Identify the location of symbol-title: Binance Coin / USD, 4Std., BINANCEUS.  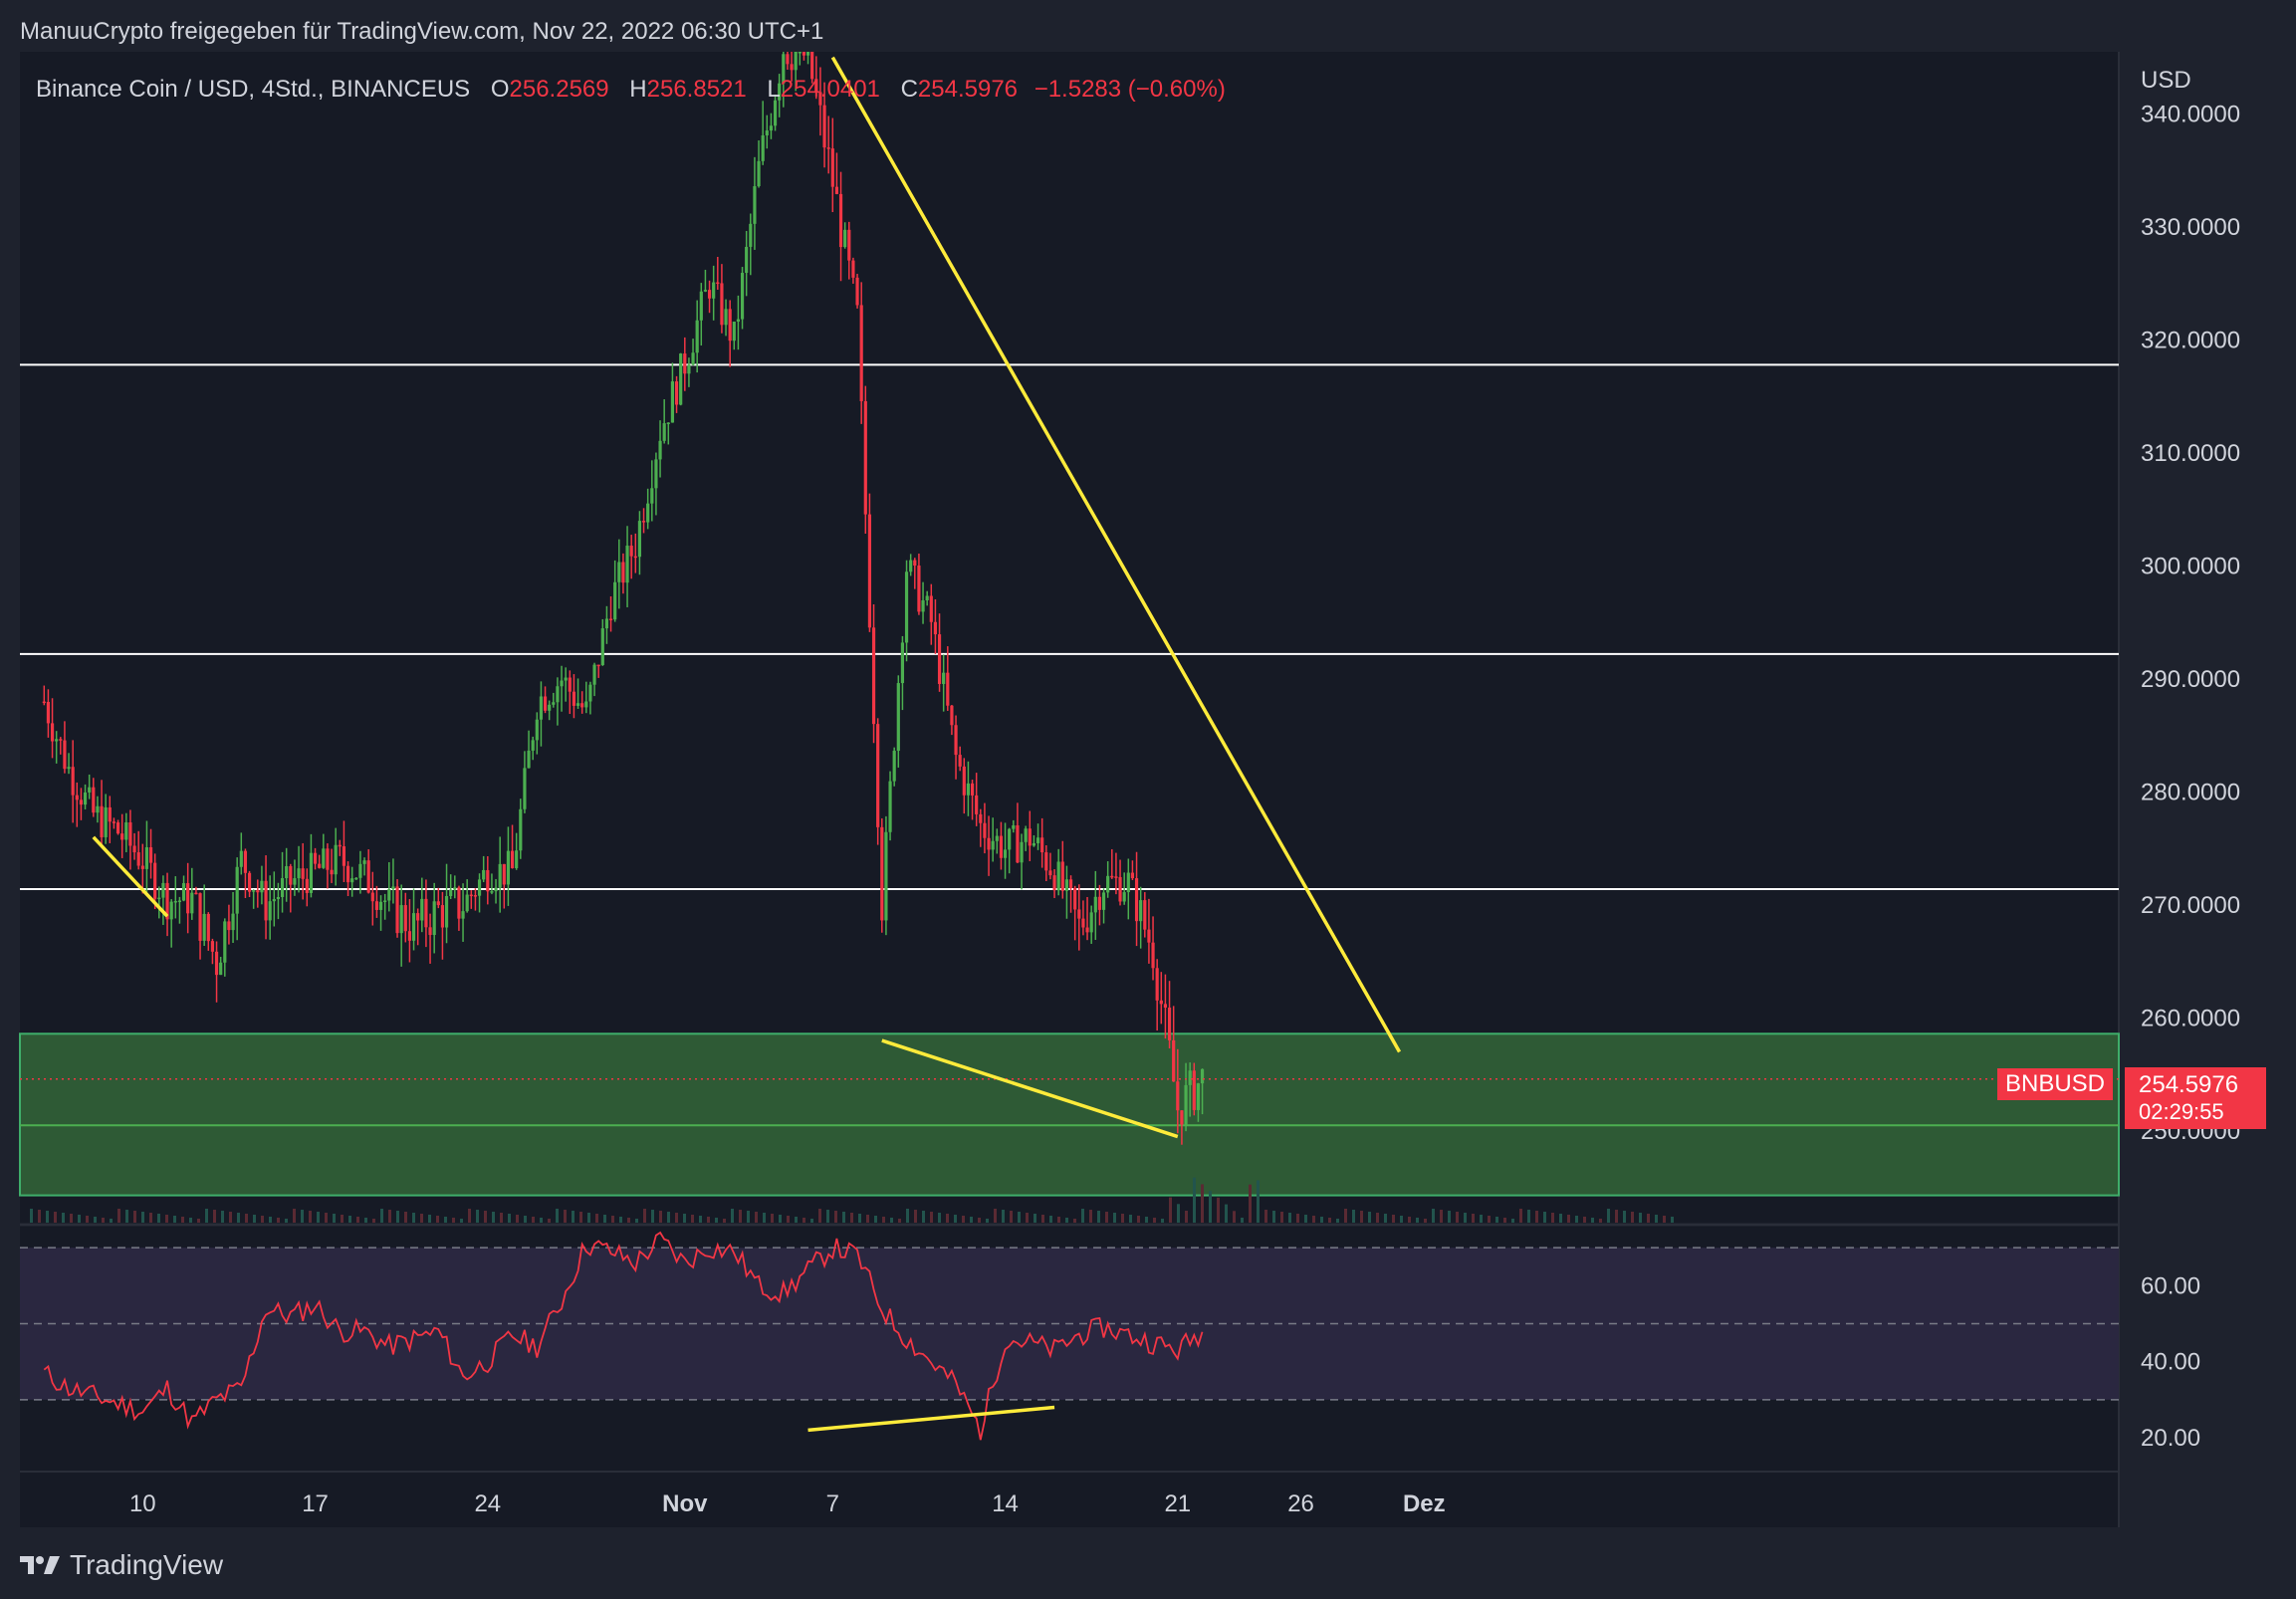
(253, 89).